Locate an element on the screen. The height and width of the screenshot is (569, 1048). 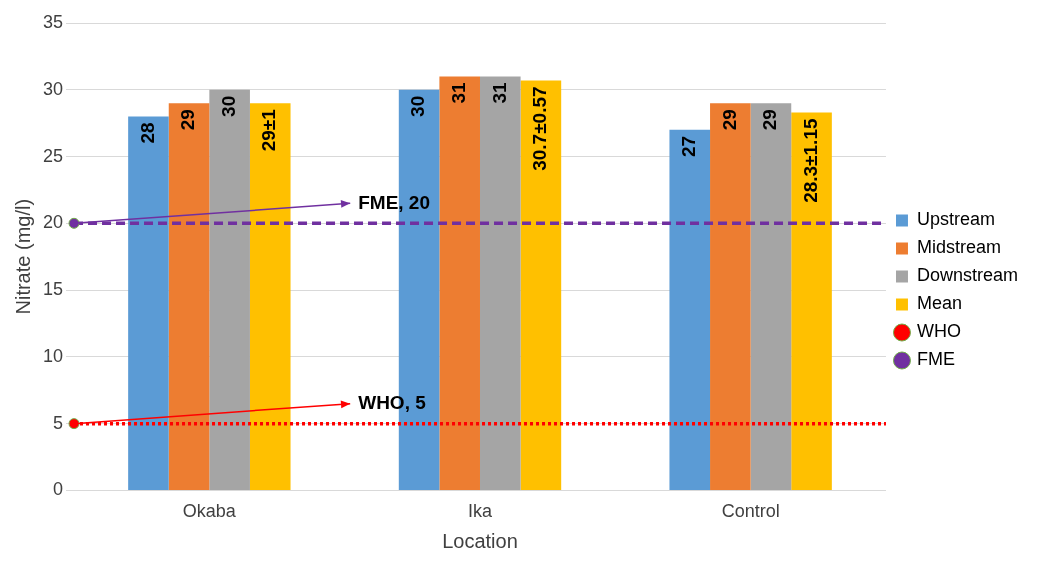
y-tick-label: 30 is located at coordinates (53, 88).